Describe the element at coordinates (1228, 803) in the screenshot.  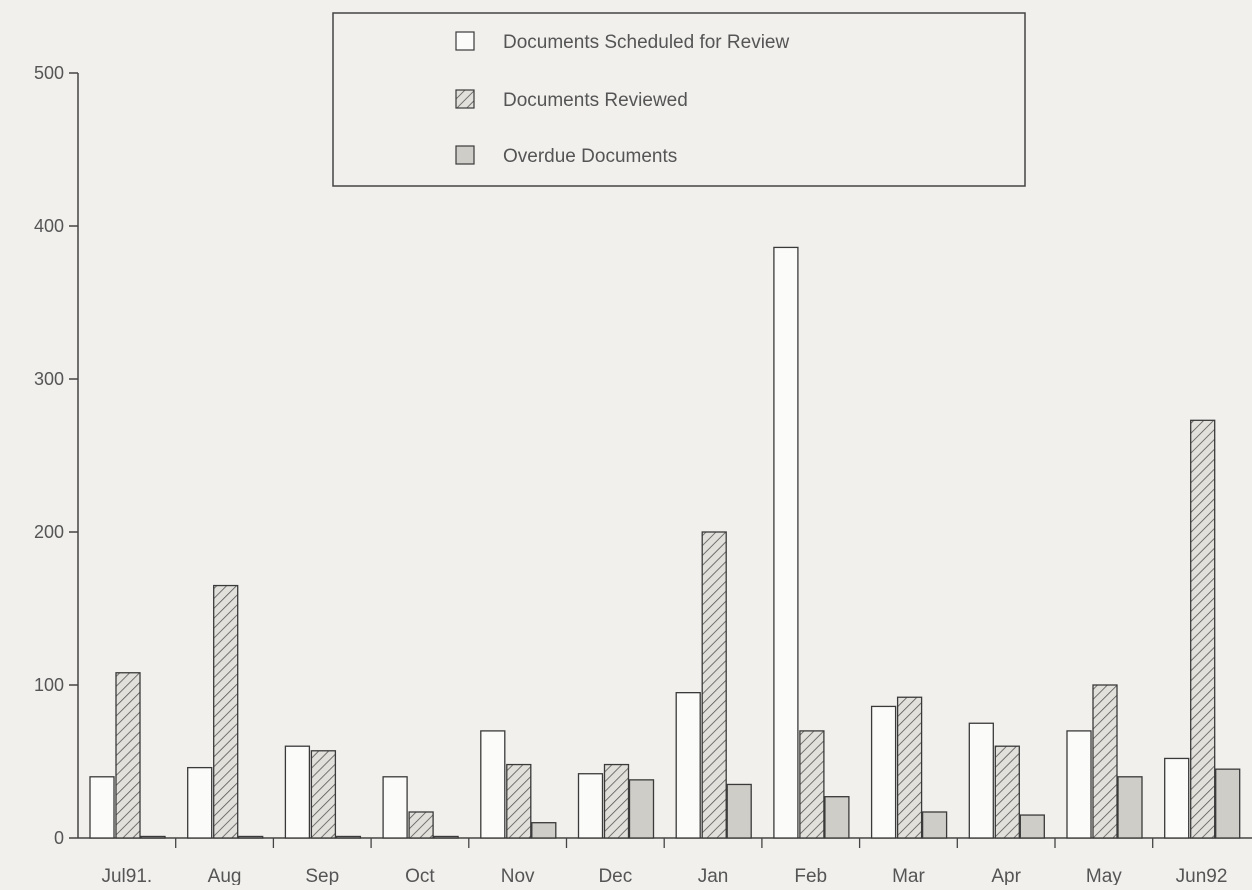
I see `bar-overdue-jun92` at that location.